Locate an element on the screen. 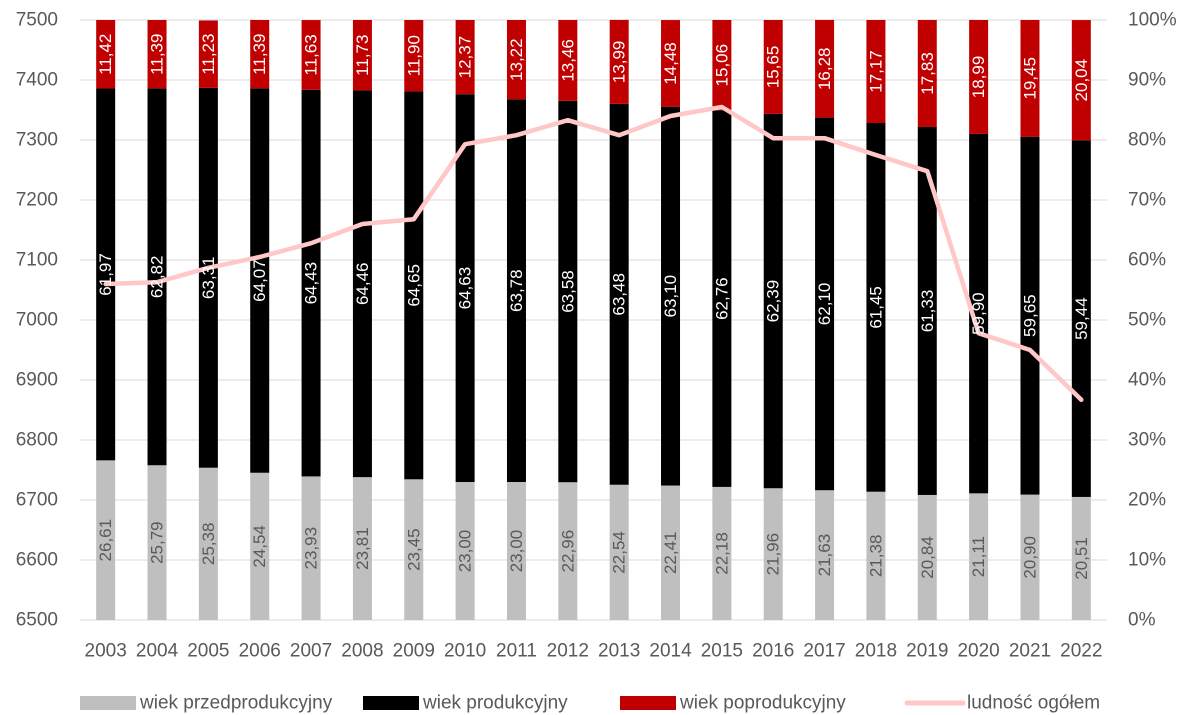 The width and height of the screenshot is (1184, 715). right-tick-label: 30% is located at coordinates (1147, 440).